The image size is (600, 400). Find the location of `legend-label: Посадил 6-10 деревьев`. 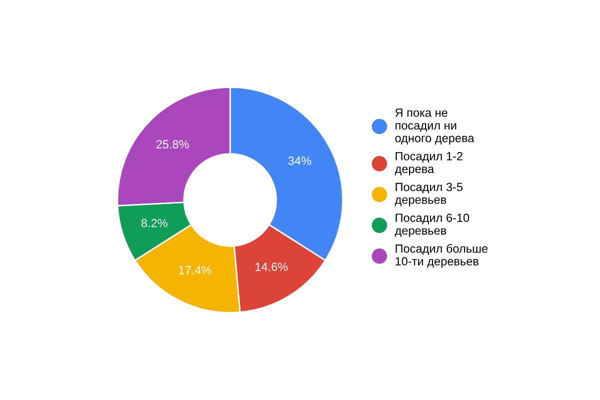

legend-label: Посадил 6-10 деревьев is located at coordinates (432, 226).